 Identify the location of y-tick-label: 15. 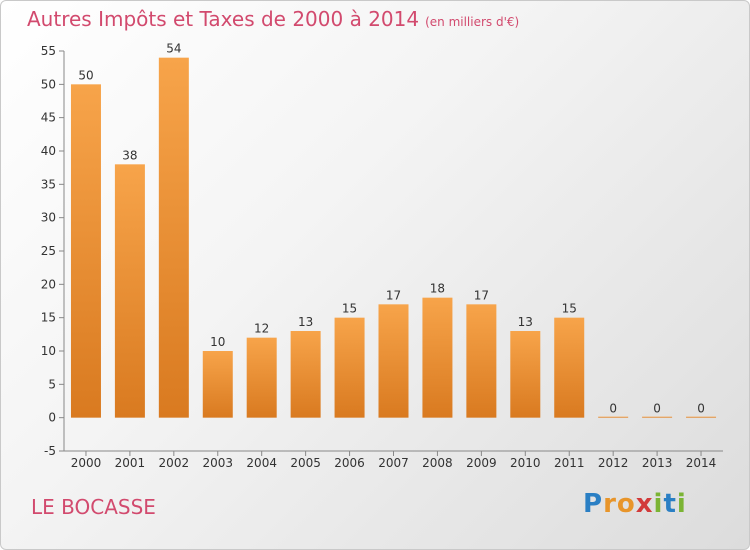
(48, 318).